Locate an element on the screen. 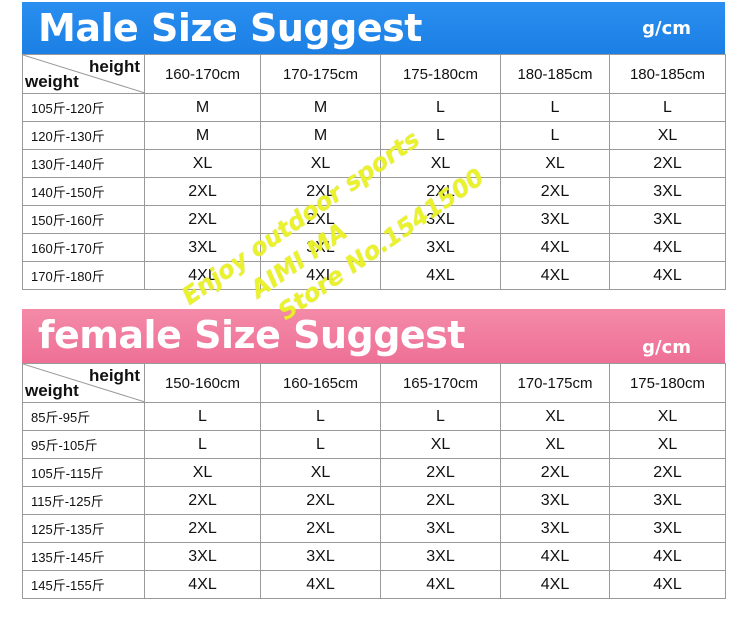  table-row: 85斤-95斤 L L L XL XL is located at coordinates (374, 416).